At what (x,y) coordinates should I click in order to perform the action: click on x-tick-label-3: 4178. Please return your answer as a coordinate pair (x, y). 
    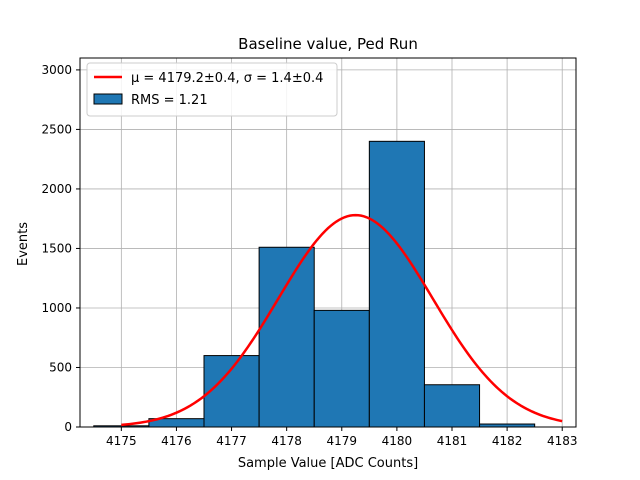
    Looking at the image, I should click on (286, 441).